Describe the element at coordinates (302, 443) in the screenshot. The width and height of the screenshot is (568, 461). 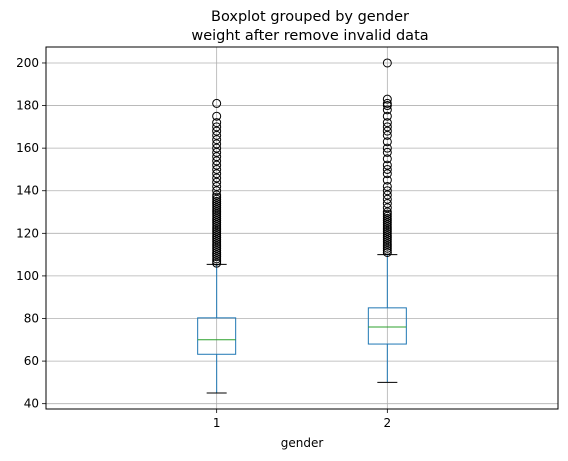
I see `x-axis-label: gender` at that location.